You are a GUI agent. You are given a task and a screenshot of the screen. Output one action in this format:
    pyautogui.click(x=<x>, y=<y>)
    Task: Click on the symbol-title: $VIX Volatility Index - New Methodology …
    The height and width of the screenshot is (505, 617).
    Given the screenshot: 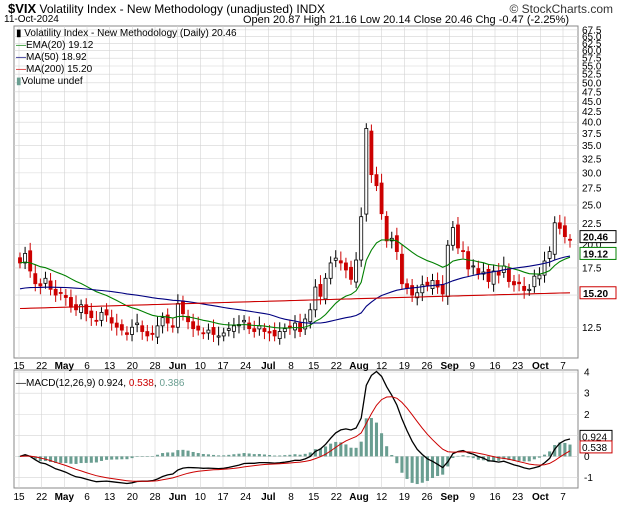 What is the action you would take?
    pyautogui.click(x=166, y=8)
    